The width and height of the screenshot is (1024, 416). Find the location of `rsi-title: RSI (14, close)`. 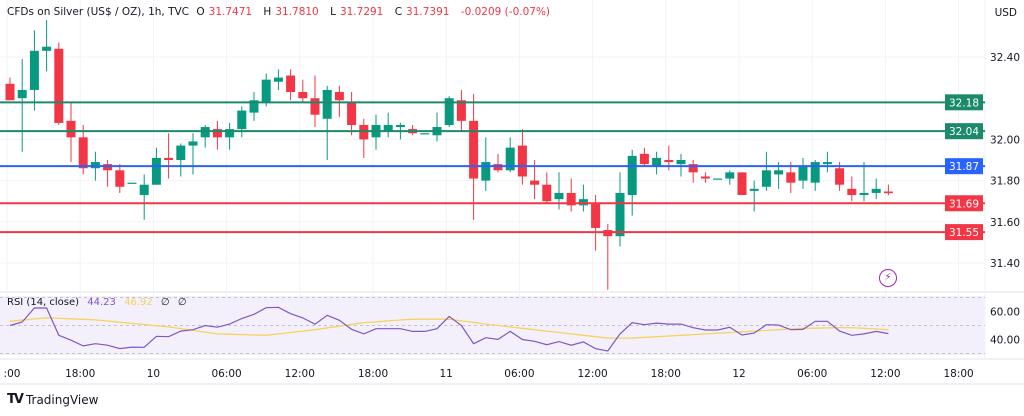

rsi-title: RSI (14, close) is located at coordinates (43, 302).